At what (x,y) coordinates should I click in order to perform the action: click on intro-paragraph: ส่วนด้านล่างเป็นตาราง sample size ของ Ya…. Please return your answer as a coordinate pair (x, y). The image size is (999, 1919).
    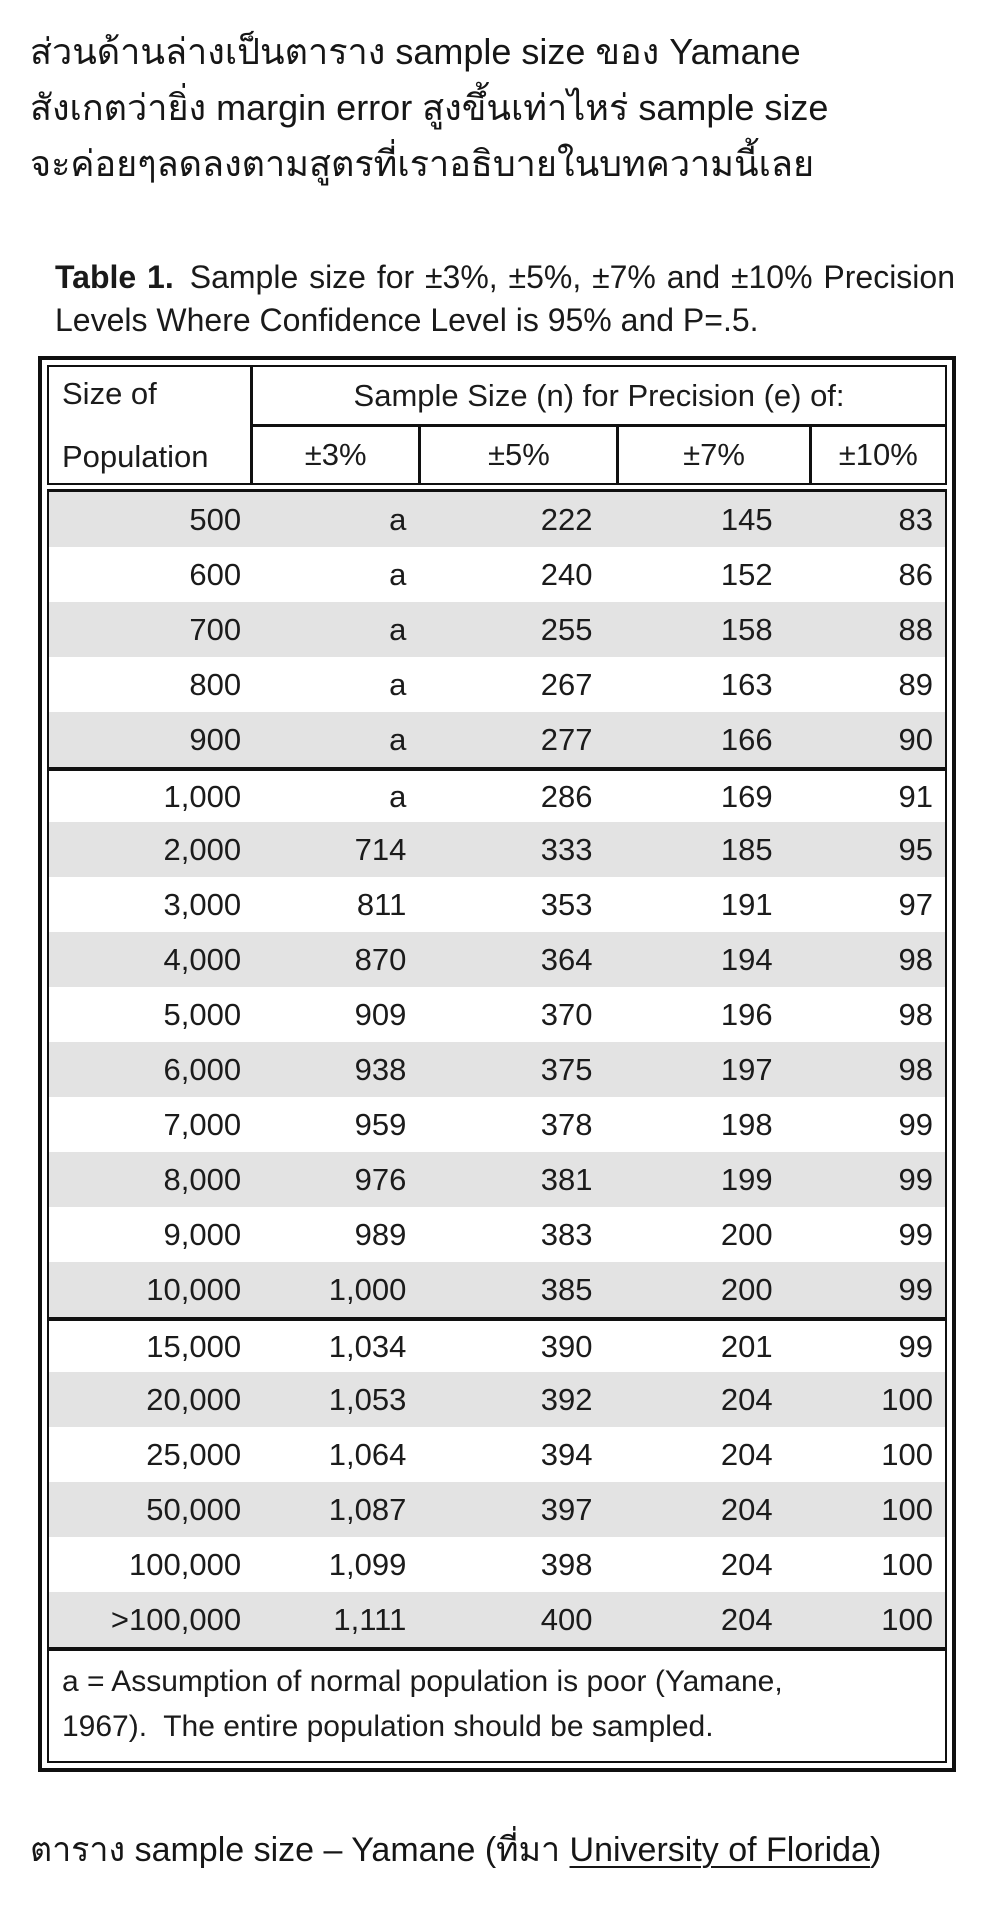
    Looking at the image, I should click on (499, 96).